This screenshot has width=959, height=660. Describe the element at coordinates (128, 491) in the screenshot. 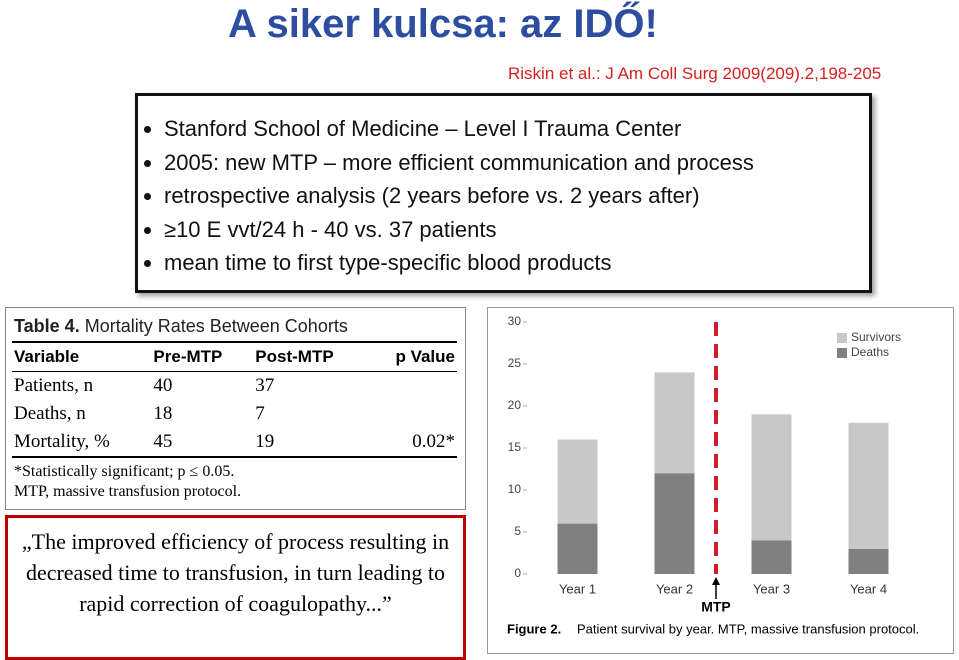

I see `footnote: MTP, massive transfusion protocol.` at that location.